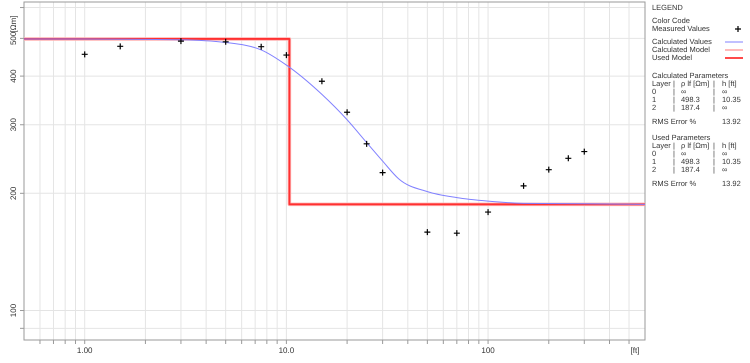 This screenshot has width=750, height=363. Describe the element at coordinates (286, 350) in the screenshot. I see `x-tick-label: 10.0` at that location.